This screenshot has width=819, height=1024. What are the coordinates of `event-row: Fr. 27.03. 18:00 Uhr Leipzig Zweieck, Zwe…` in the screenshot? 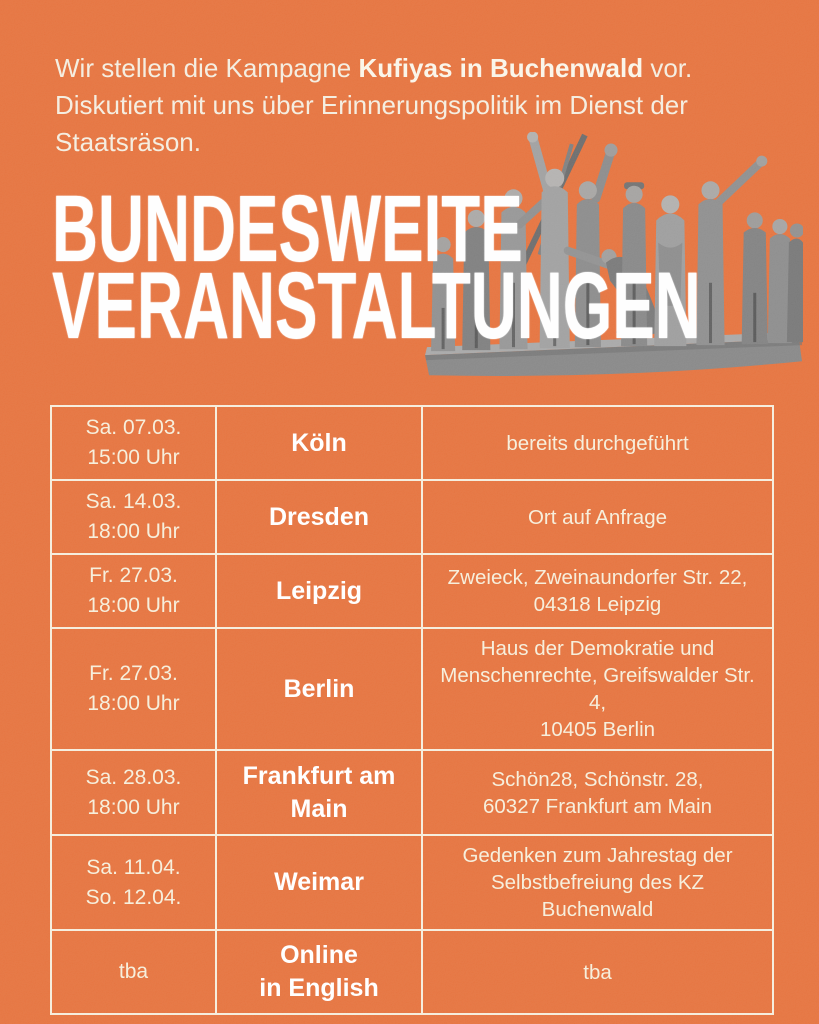 It's located at (412, 591).